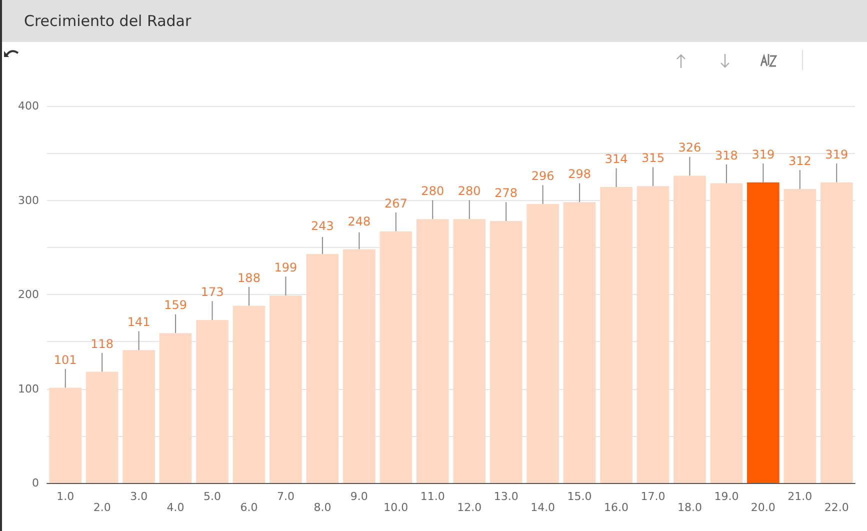 Image resolution: width=867 pixels, height=531 pixels. I want to click on data-label: 315, so click(653, 158).